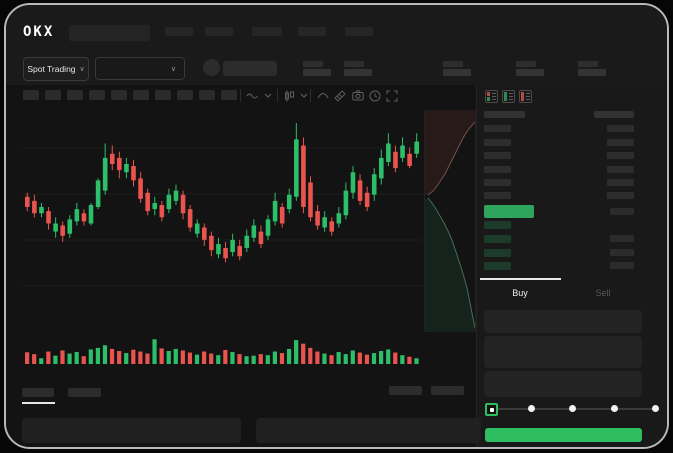 Image resolution: width=673 pixels, height=453 pixels. What do you see at coordinates (520, 279) in the screenshot?
I see `buy-tab-indicator` at bounding box center [520, 279].